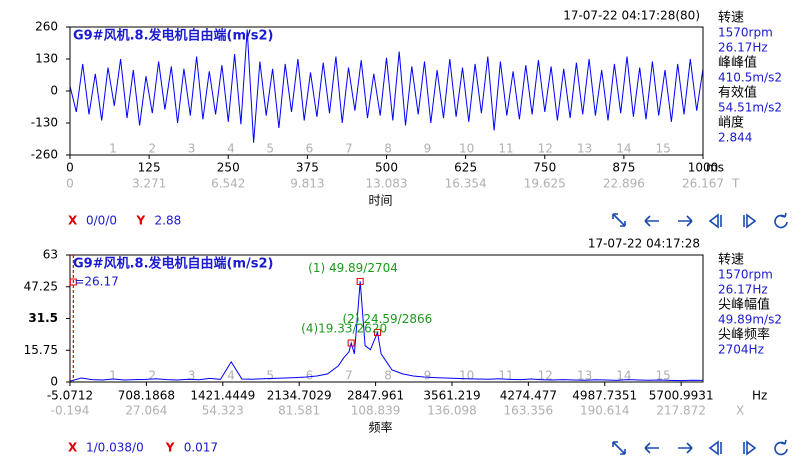 The height and width of the screenshot is (464, 804). What do you see at coordinates (584, 149) in the screenshot?
I see `period-marker: 13` at bounding box center [584, 149].